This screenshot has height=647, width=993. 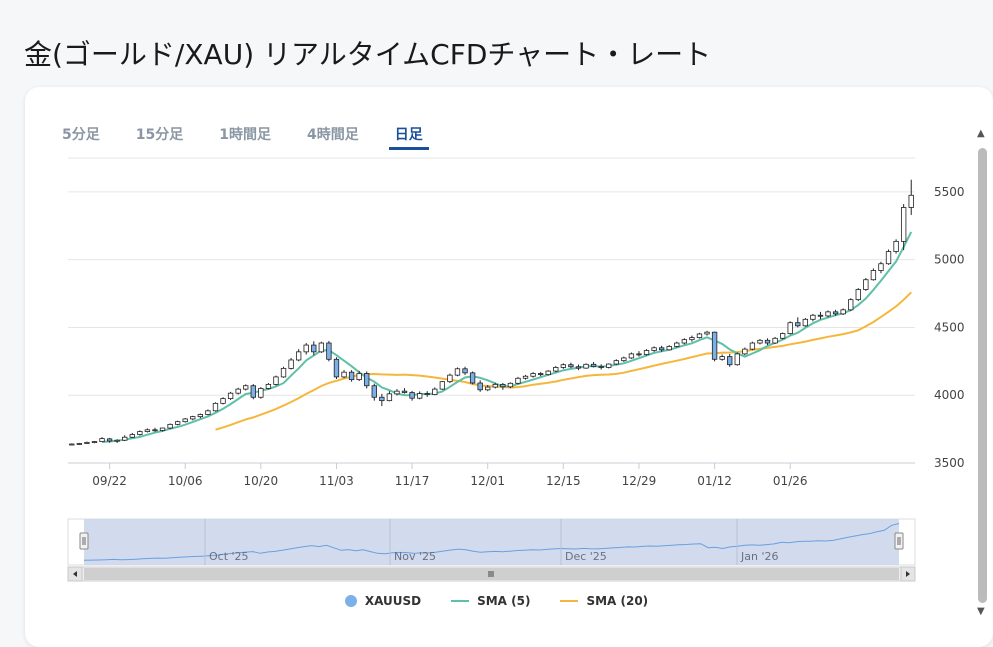 What do you see at coordinates (491, 542) in the screenshot?
I see `navigator-selection` at bounding box center [491, 542].